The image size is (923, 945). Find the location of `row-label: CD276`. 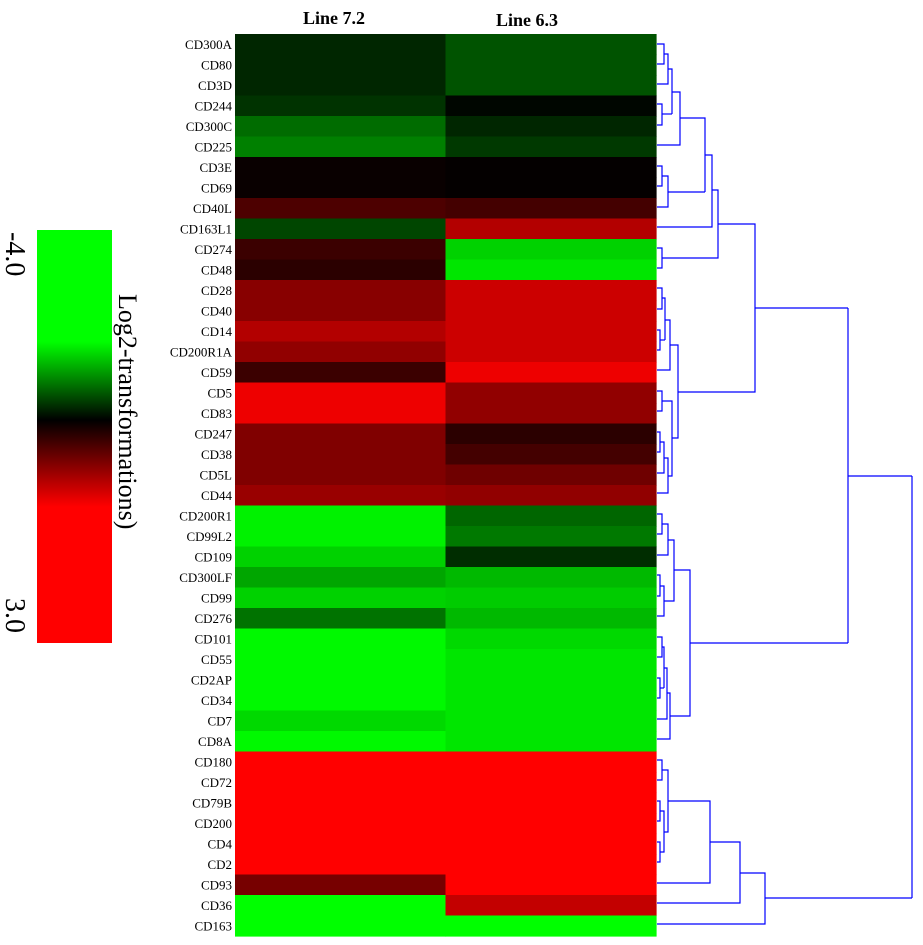

row-label: CD276 is located at coordinates (213, 618).